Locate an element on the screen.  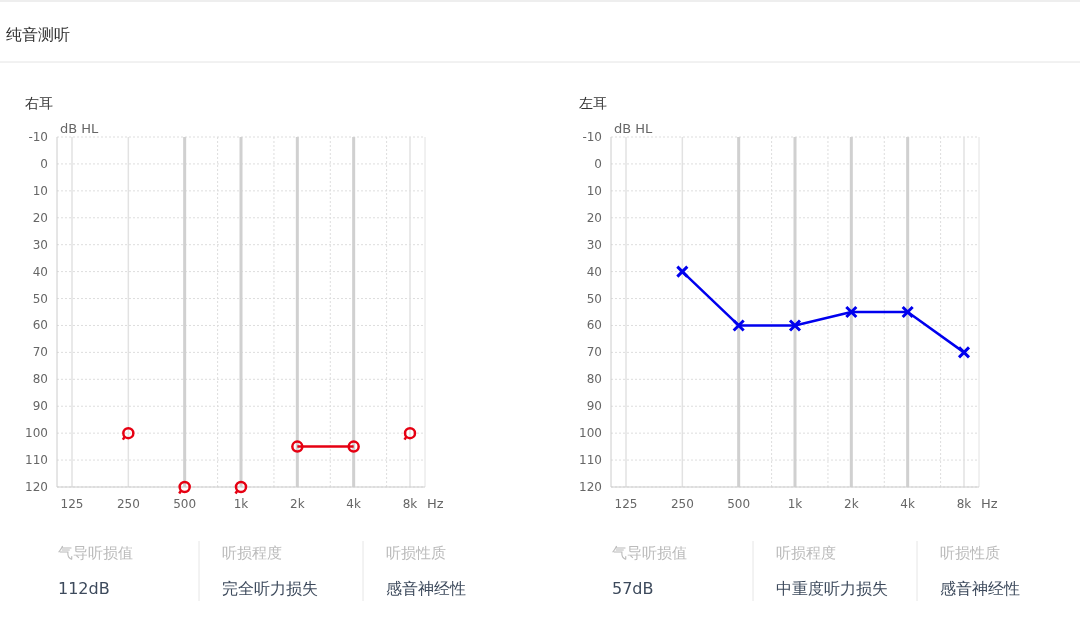
chart-subtitle: 左耳 is located at coordinates (593, 103).